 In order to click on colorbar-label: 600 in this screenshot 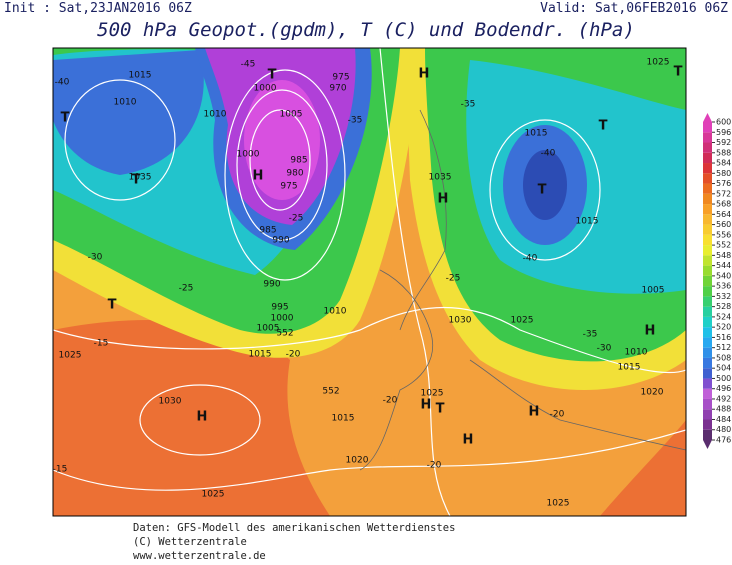, I will do `click(723, 122)`.